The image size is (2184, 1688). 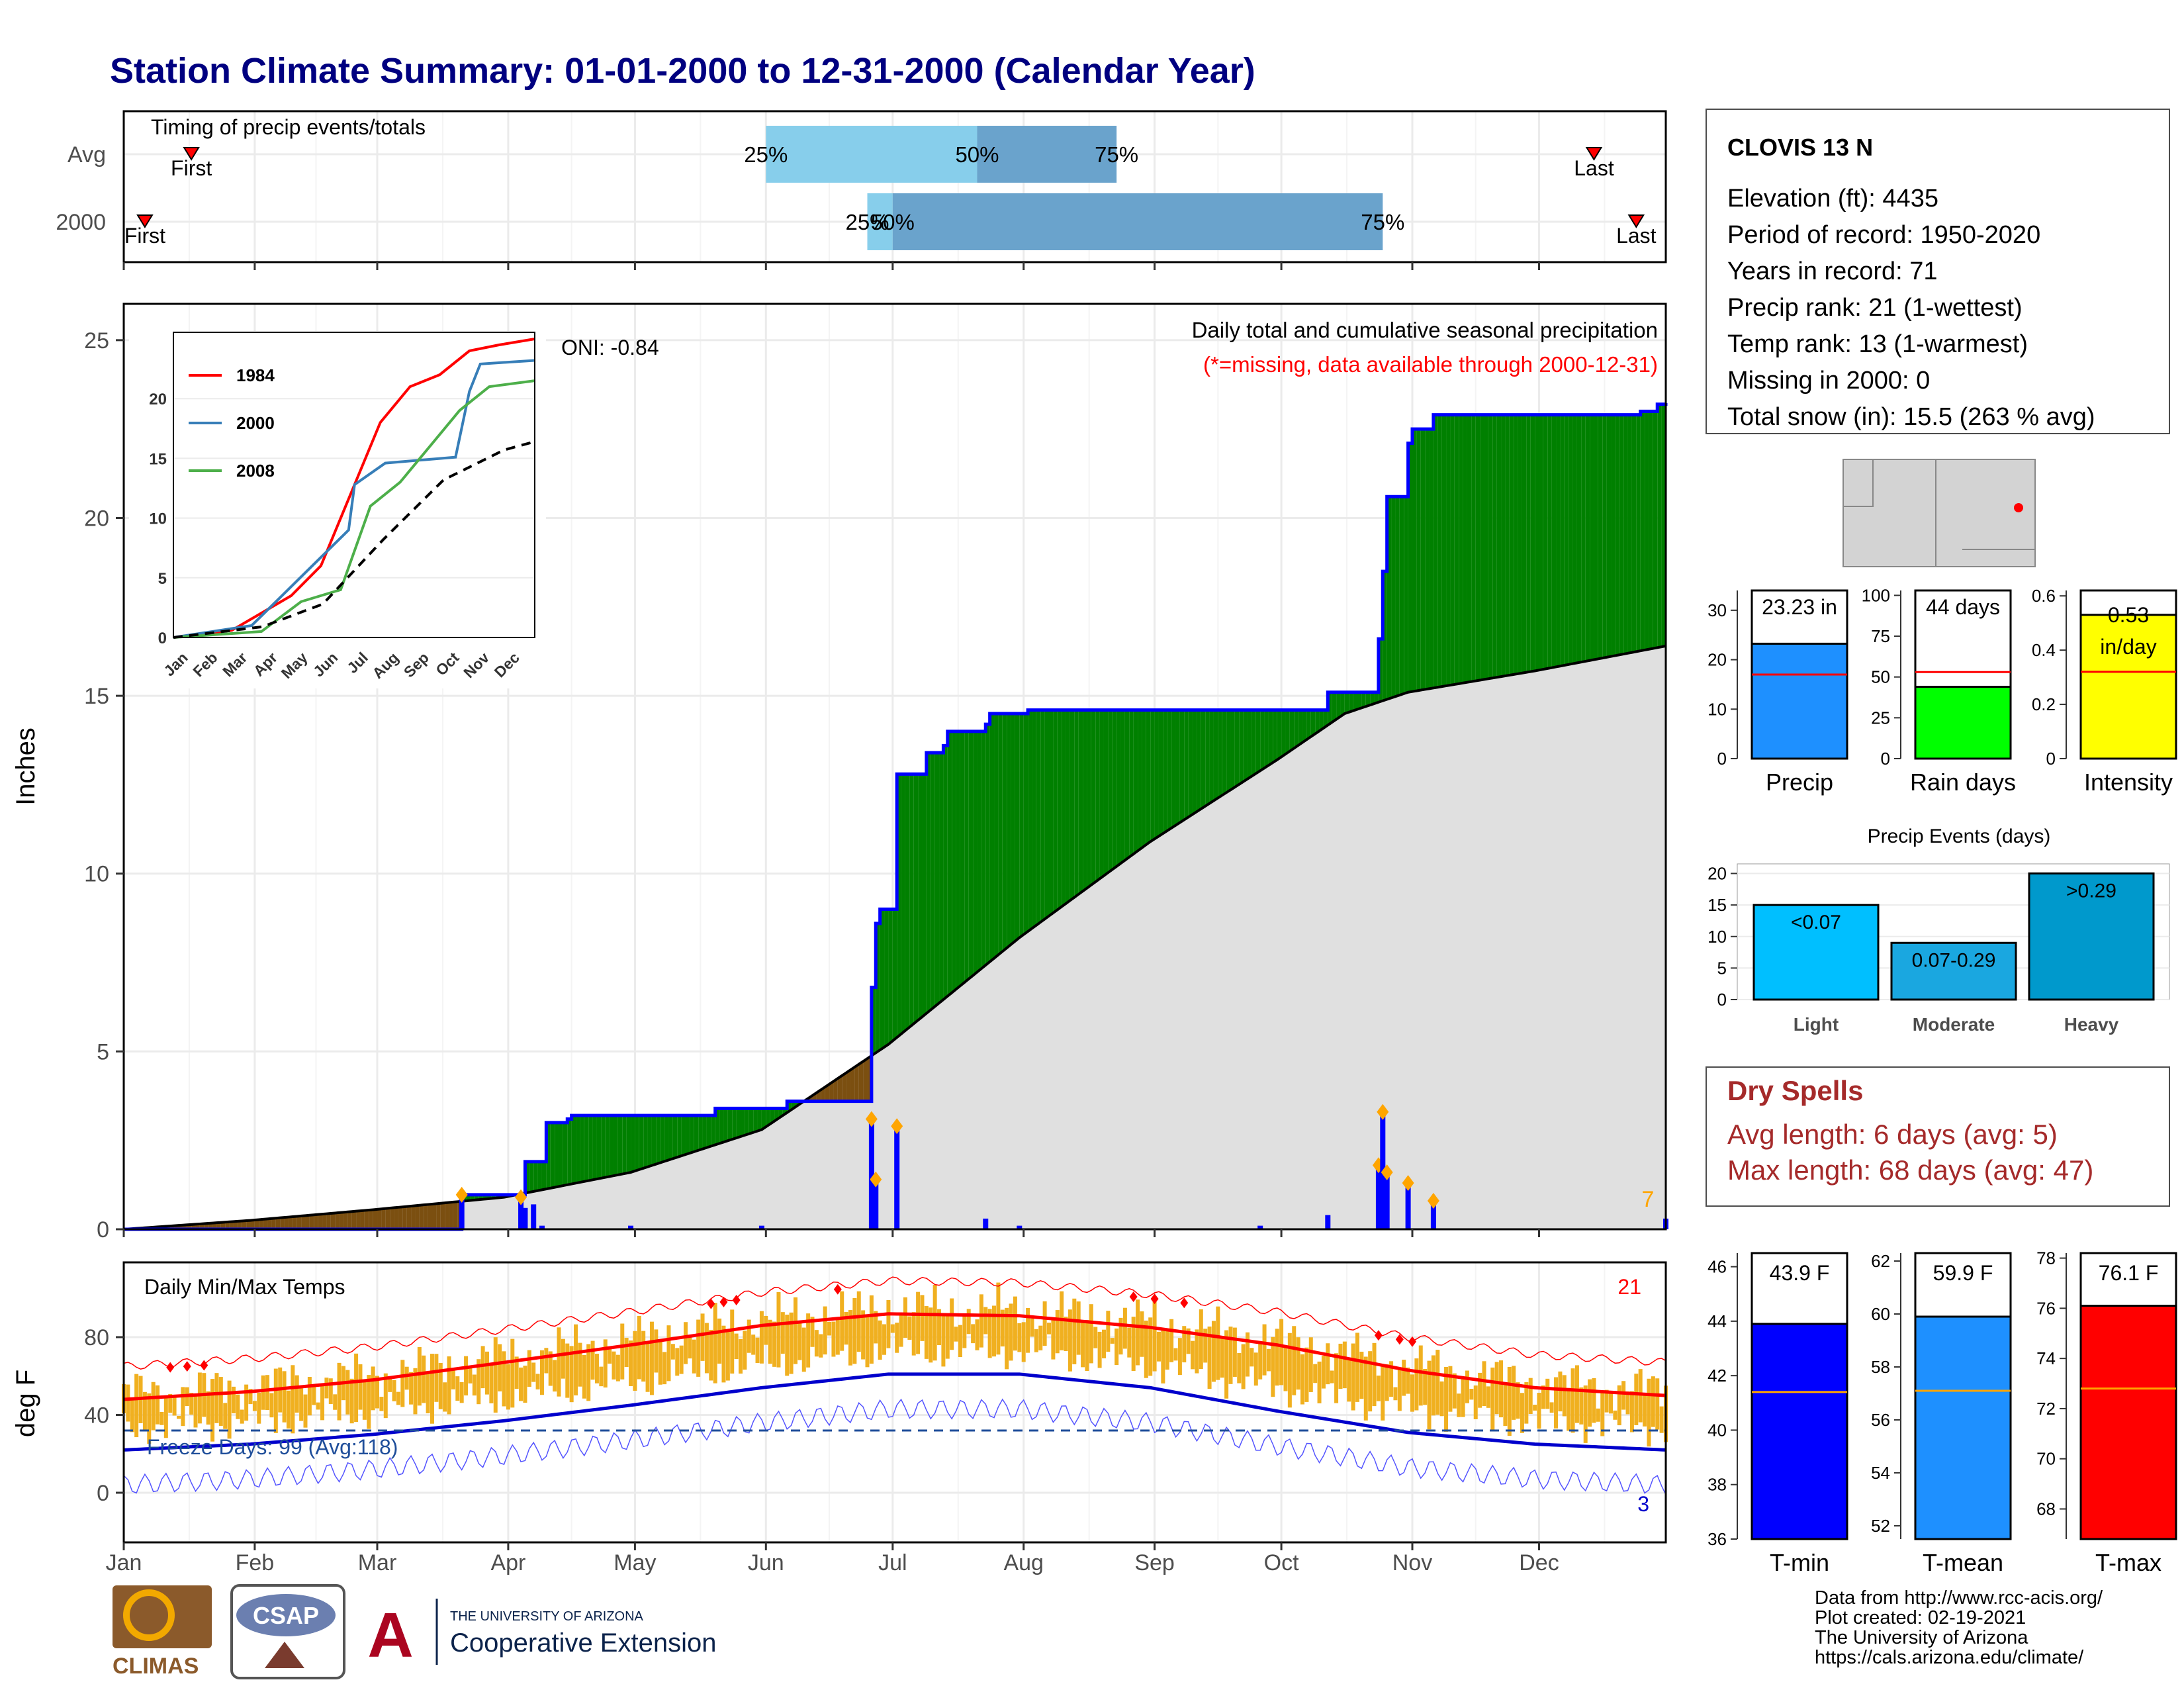 I want to click on events-y-tick-label: 5, so click(x=1722, y=968).